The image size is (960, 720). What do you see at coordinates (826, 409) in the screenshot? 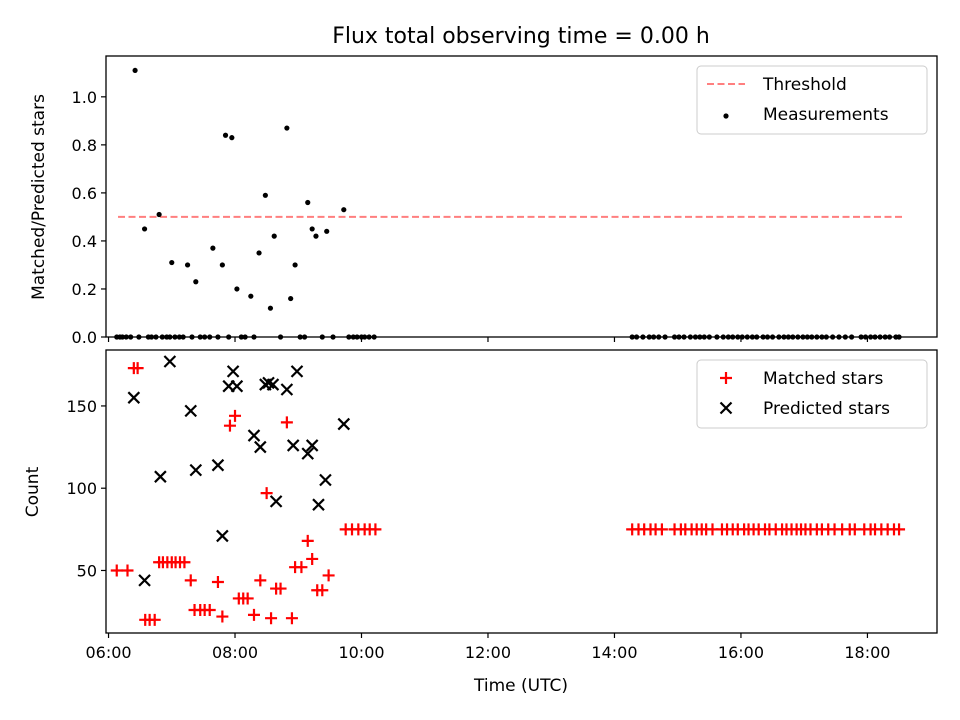
I see `count-legend-label: Predicted stars` at bounding box center [826, 409].